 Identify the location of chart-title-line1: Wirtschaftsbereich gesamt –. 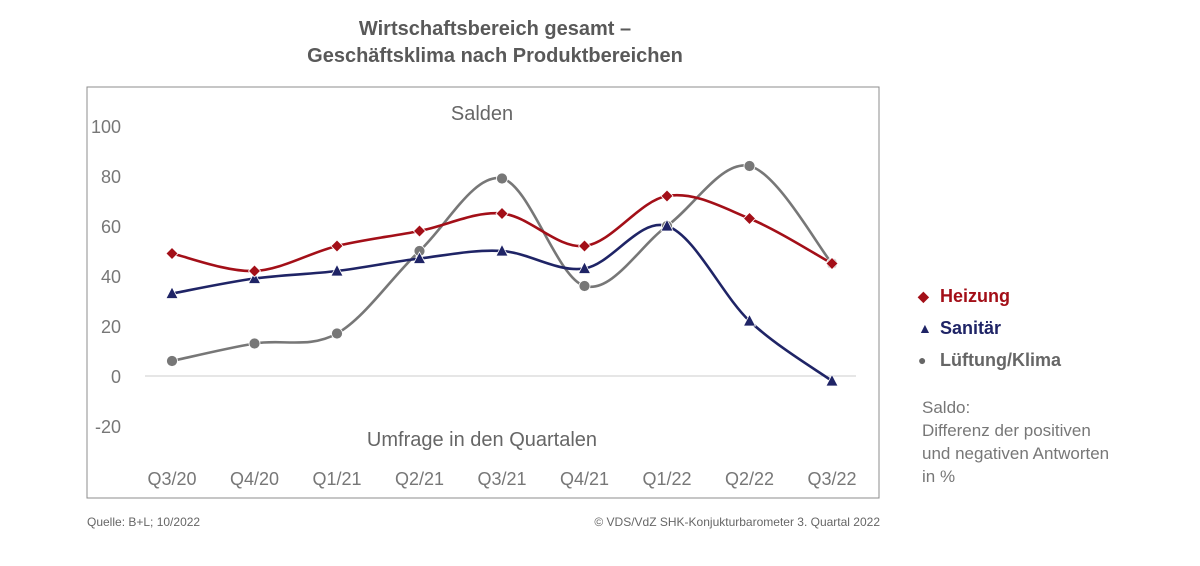
(495, 29).